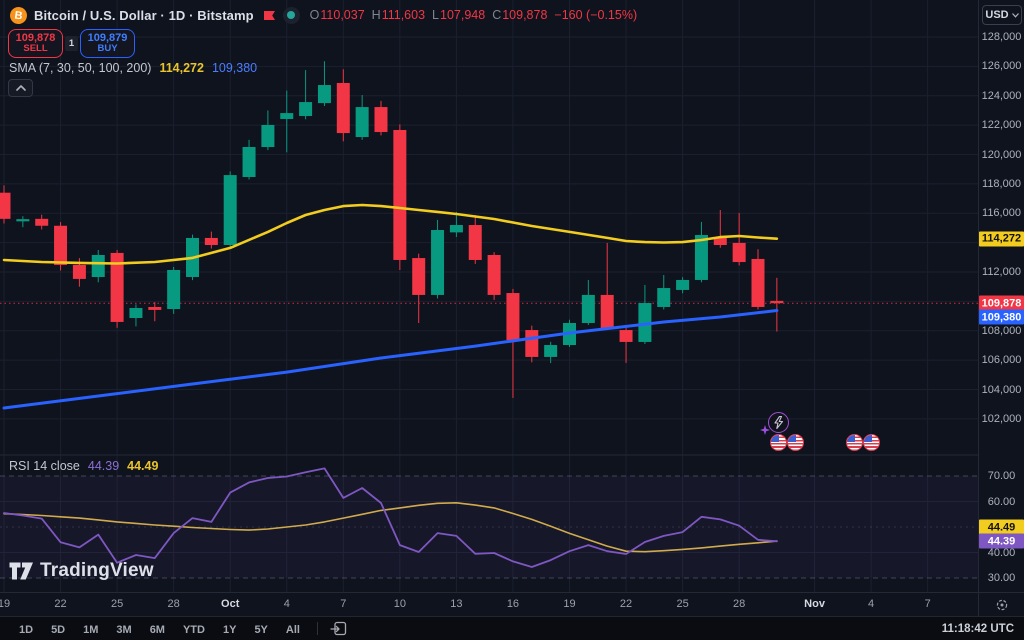 This screenshot has width=1024, height=640. What do you see at coordinates (261, 629) in the screenshot?
I see `range-button-5Y: 5Y` at bounding box center [261, 629].